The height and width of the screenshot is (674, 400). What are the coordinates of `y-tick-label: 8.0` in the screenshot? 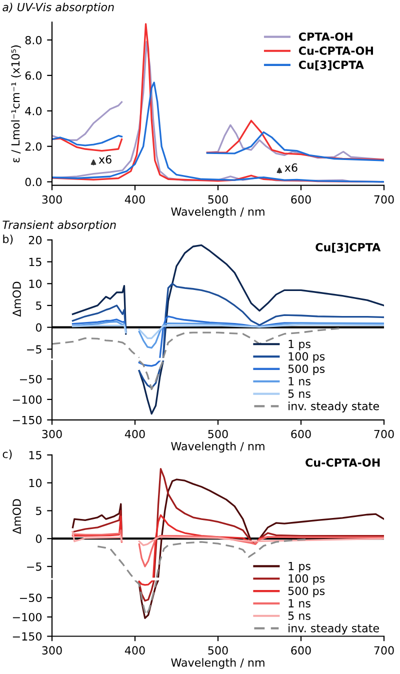 It's located at (33, 40).